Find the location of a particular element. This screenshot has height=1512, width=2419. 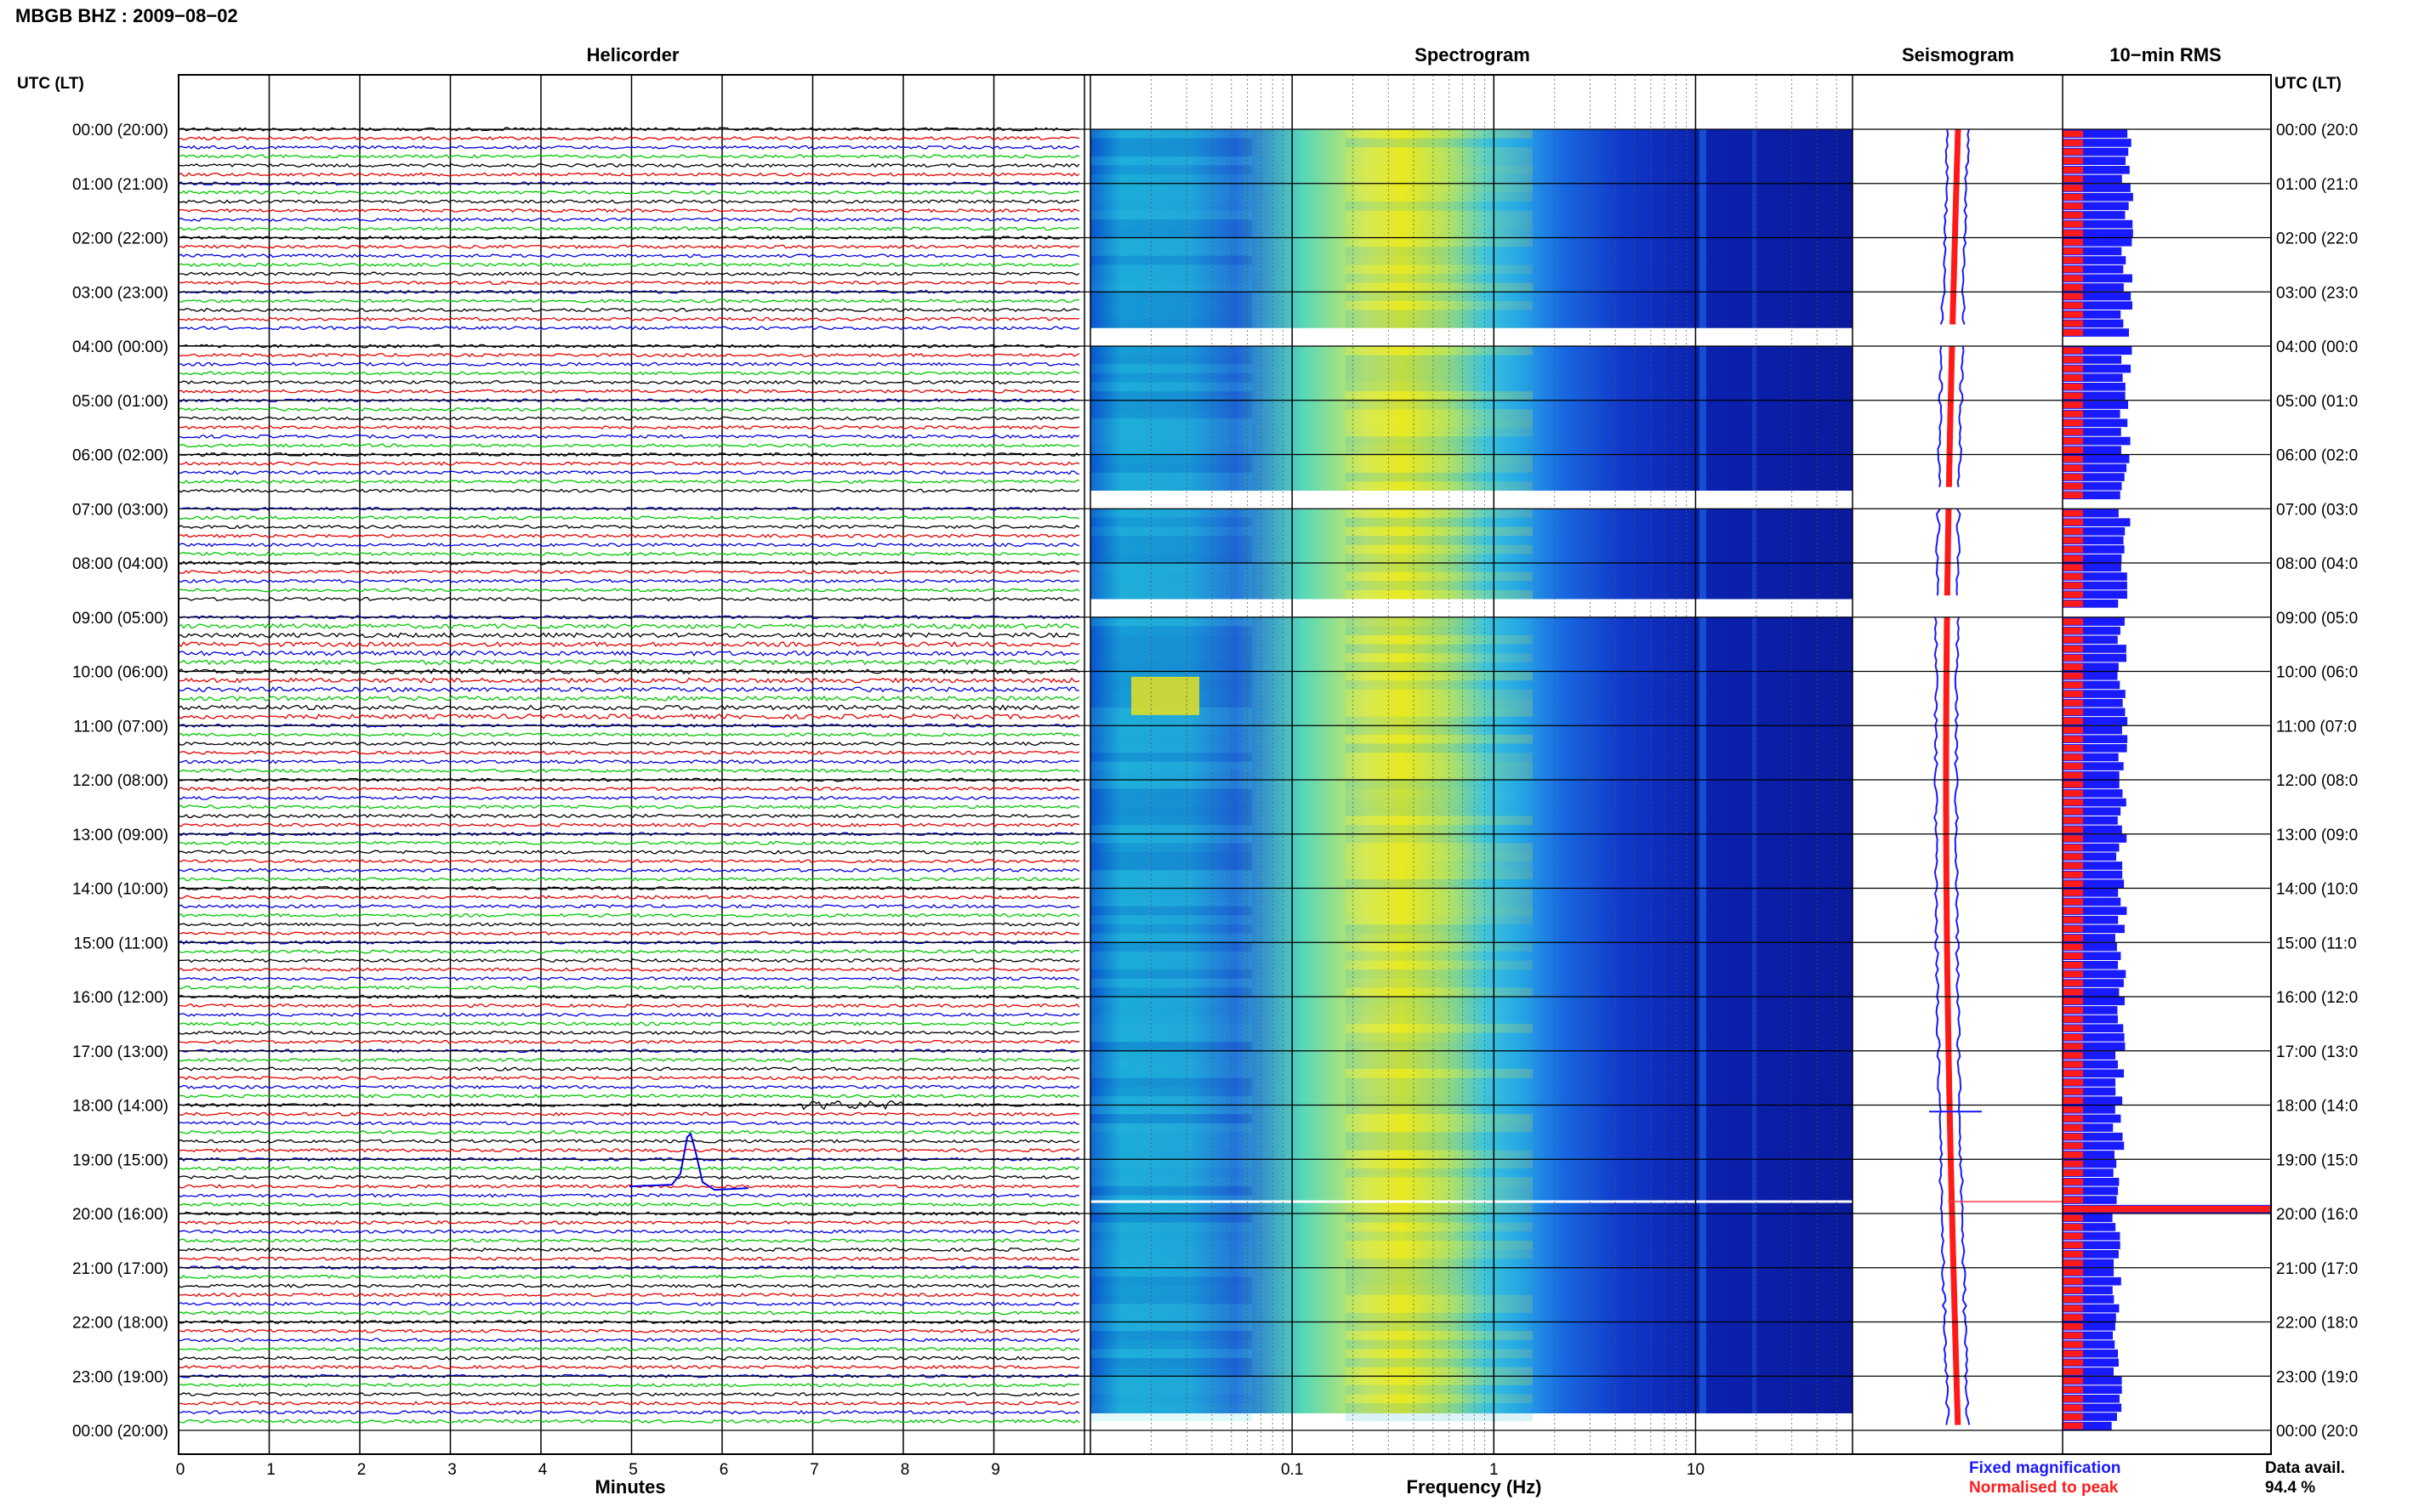

minute-tick-label: 5 is located at coordinates (633, 1470).